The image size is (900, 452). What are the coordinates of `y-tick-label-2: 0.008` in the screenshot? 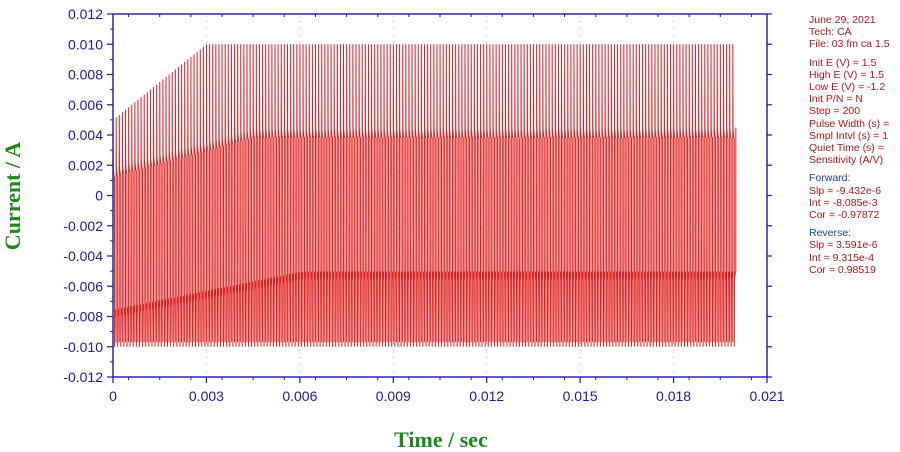 It's located at (85, 75).